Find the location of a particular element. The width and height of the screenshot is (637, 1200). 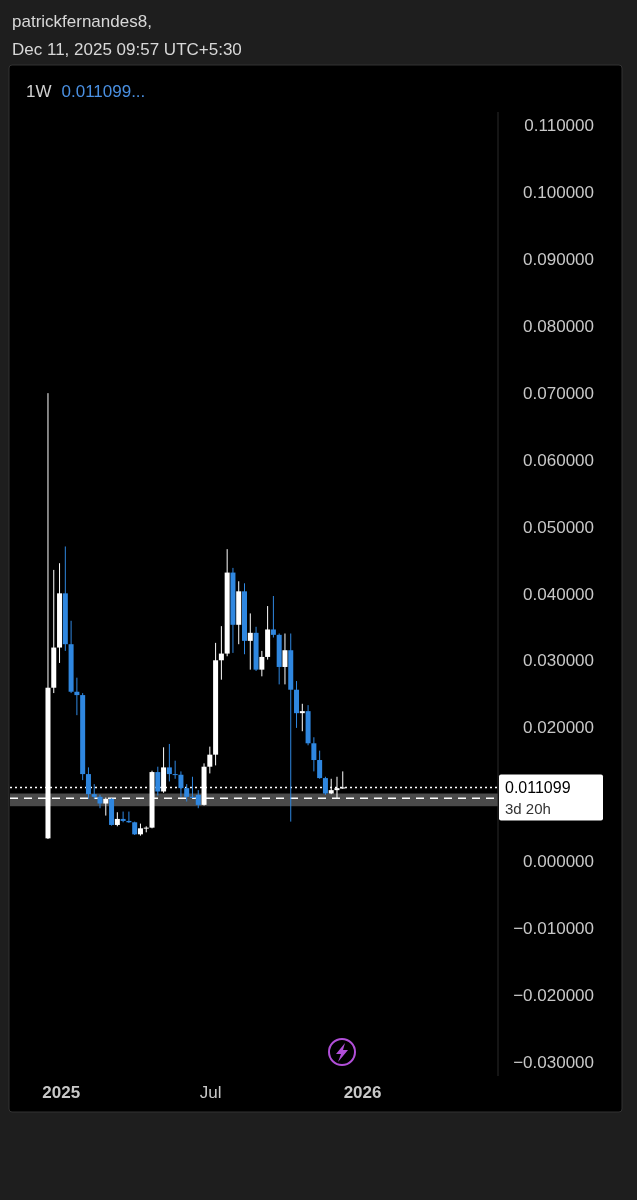

y-tick-label: 0.090000 is located at coordinates (558, 259).